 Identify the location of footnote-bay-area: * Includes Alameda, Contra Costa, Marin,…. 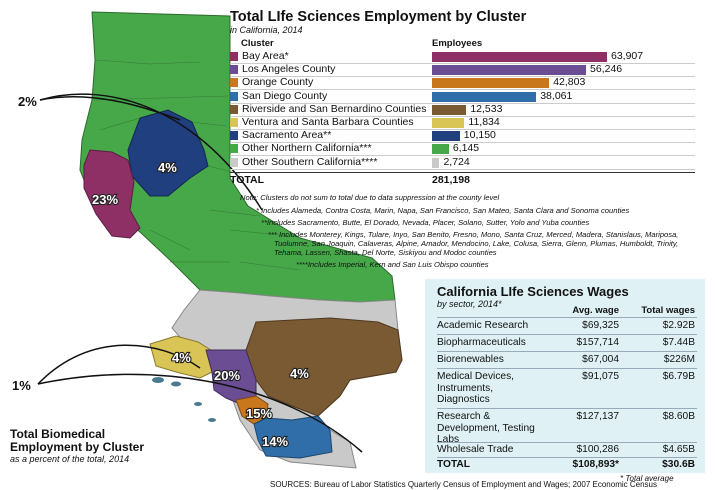
(443, 210).